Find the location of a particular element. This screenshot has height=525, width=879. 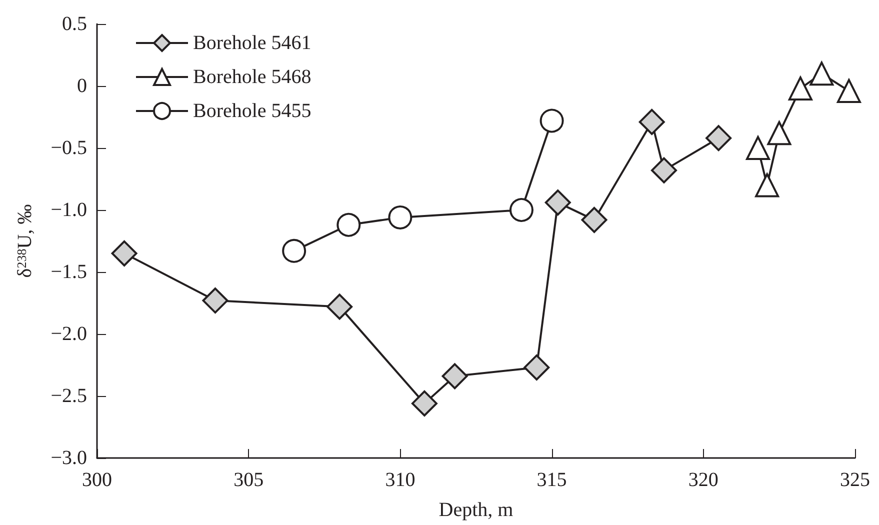

x-tick-label: 315 is located at coordinates (551, 480).